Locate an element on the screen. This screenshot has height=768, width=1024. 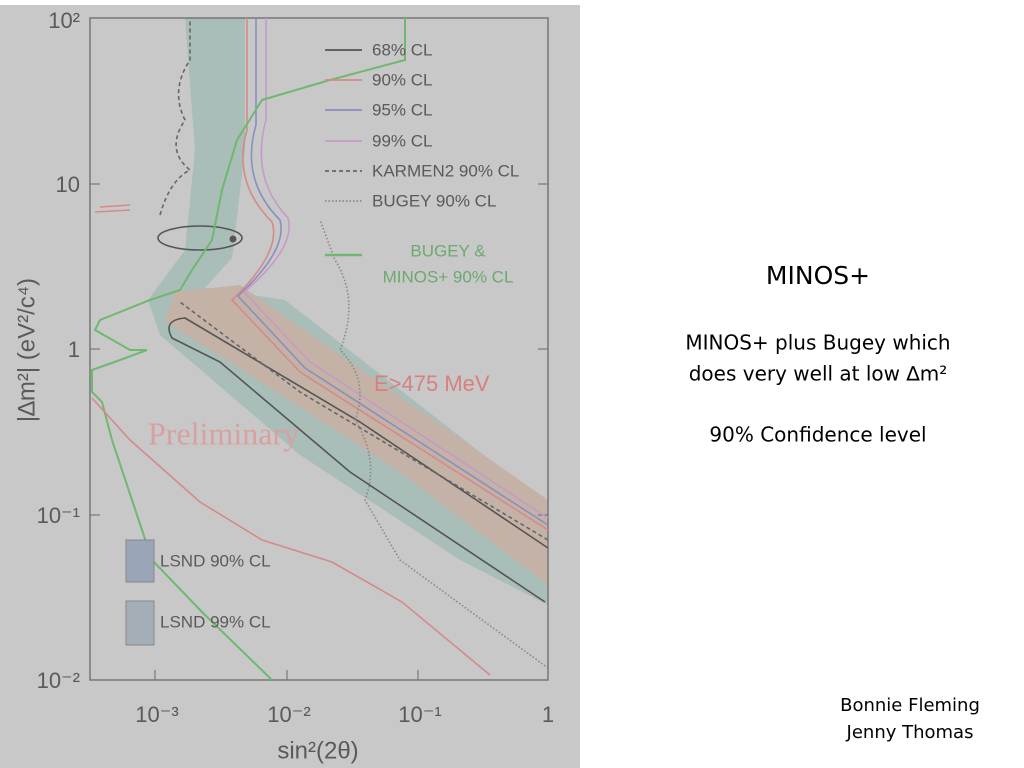
body-text: MINOS+ plus Bugey which is located at coordinates (817, 343).